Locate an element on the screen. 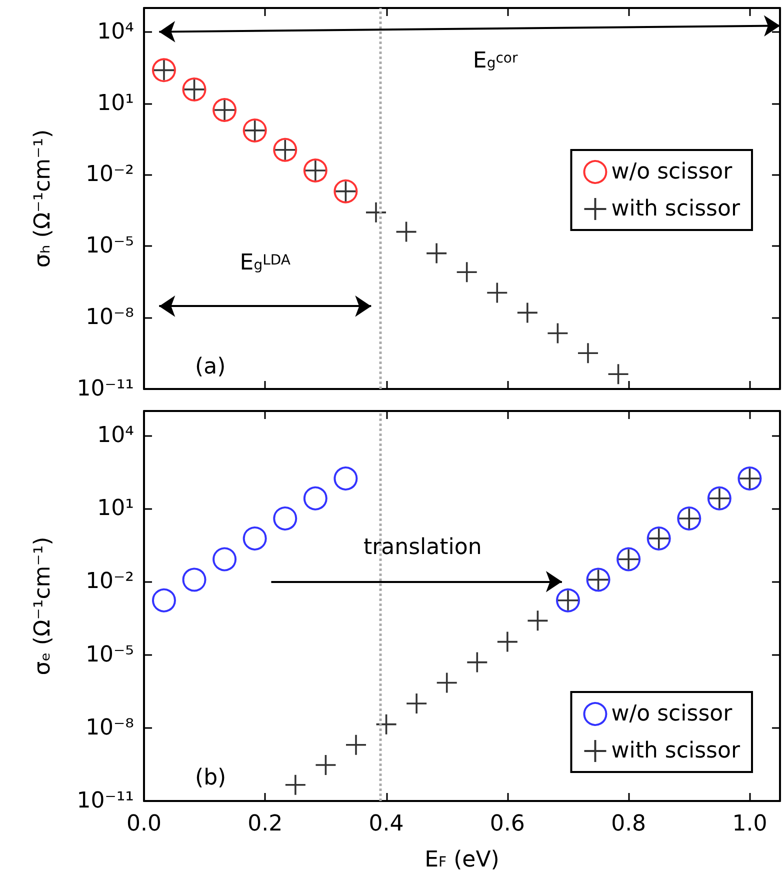  annotation: Egcor is located at coordinates (495, 61).